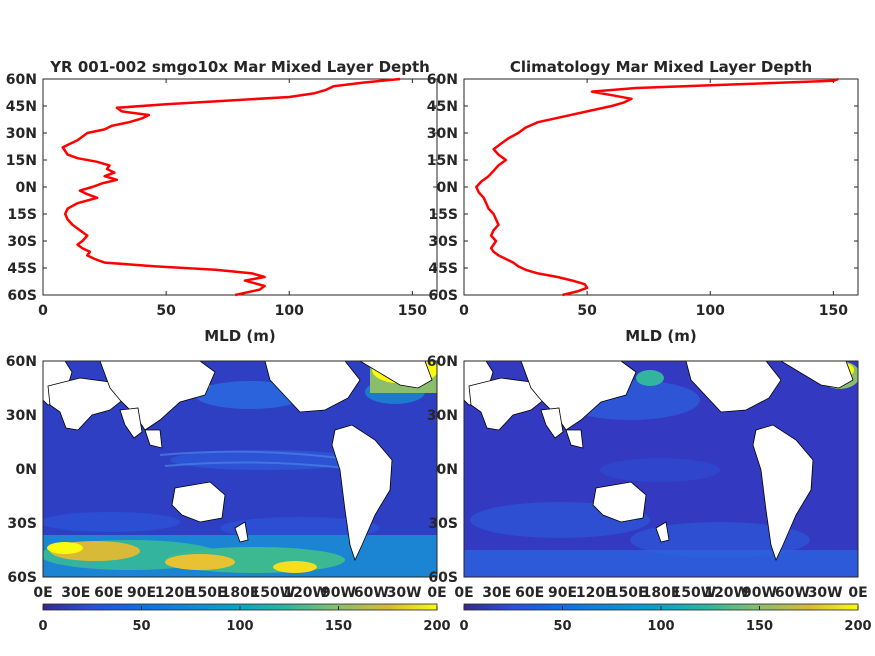 Image resolution: width=875 pixels, height=656 pixels. I want to click on colorbar-left: 0 50 100 150 200, so click(244, 618).